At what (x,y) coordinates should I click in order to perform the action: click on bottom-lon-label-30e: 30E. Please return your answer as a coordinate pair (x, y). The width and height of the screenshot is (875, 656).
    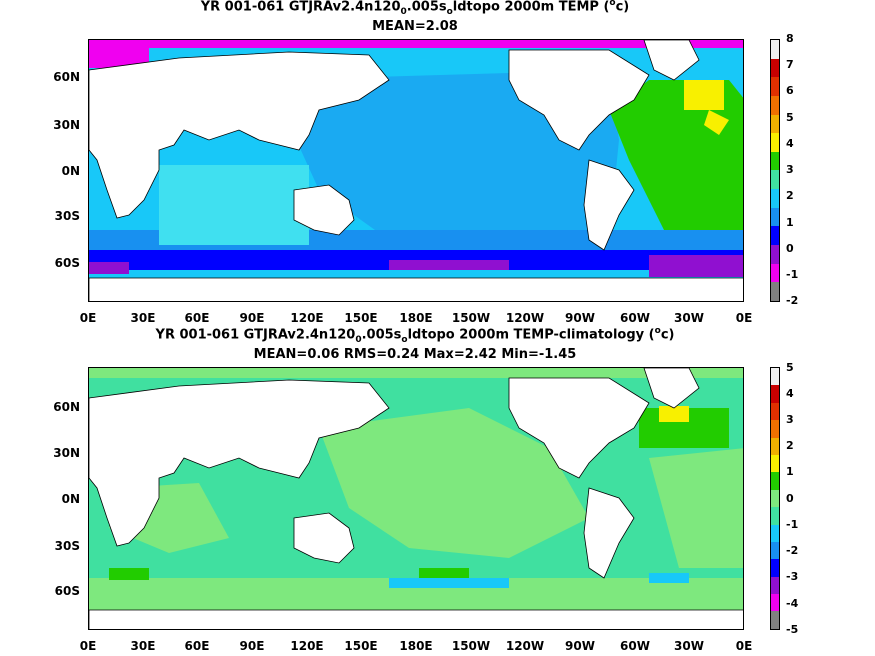
    Looking at the image, I should click on (143, 646).